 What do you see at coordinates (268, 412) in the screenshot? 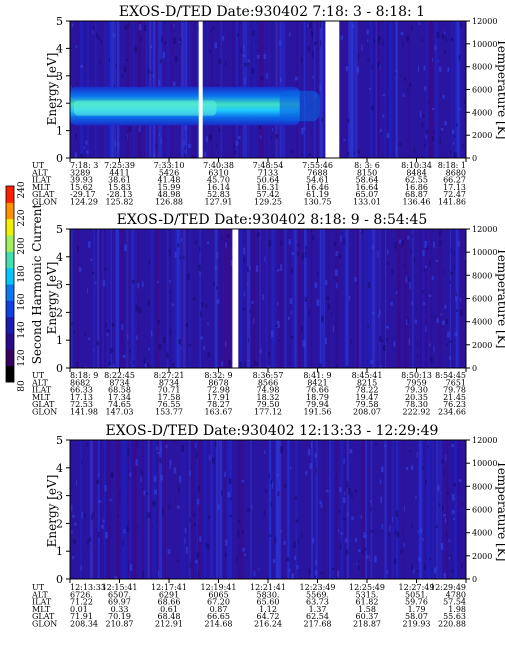
I see `orbit-value: 177.12` at bounding box center [268, 412].